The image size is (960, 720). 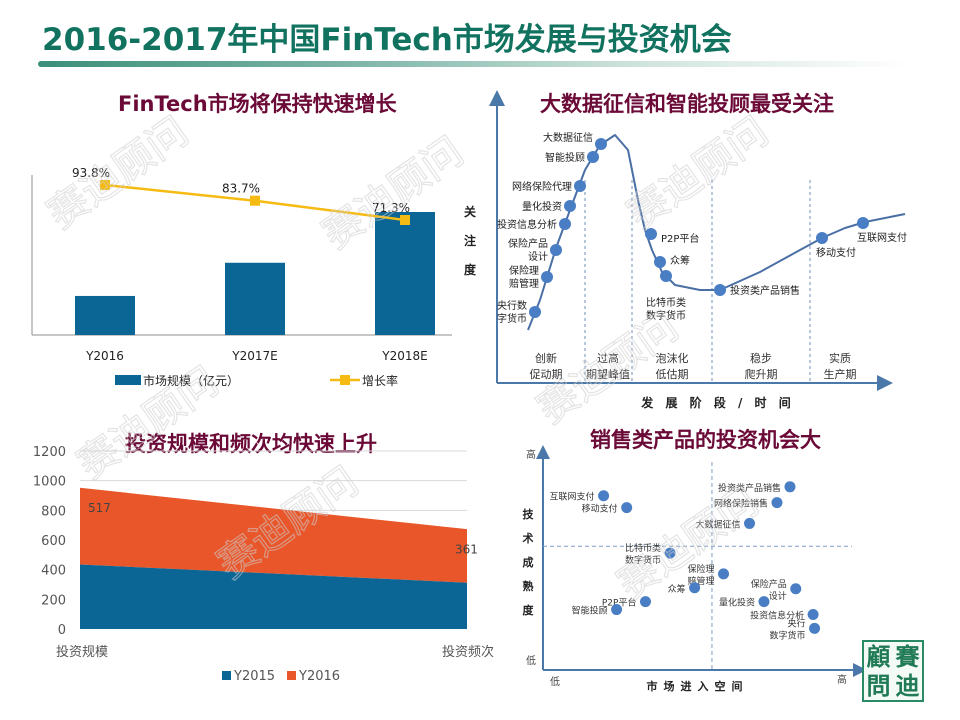 What do you see at coordinates (254, 676) in the screenshot?
I see `legend-label-y2015: Y2015` at bounding box center [254, 676].